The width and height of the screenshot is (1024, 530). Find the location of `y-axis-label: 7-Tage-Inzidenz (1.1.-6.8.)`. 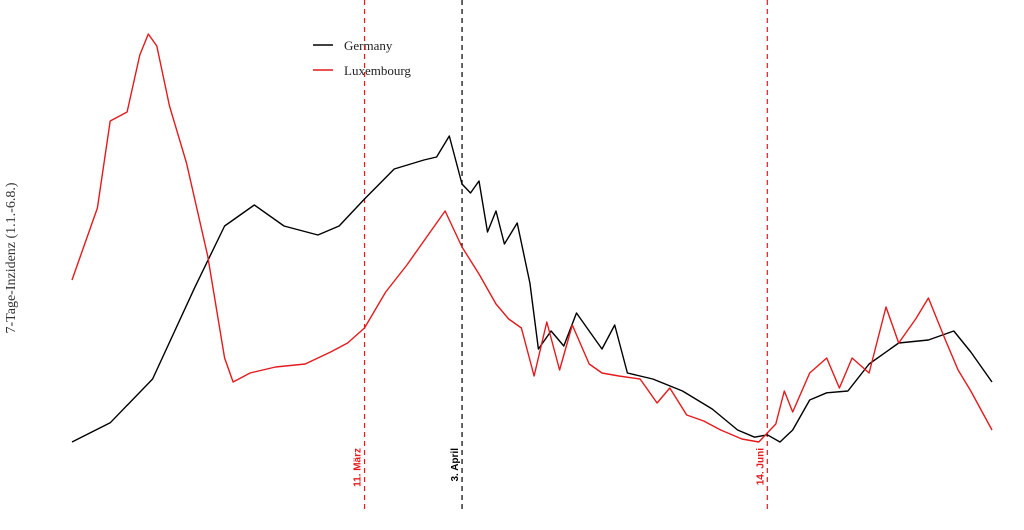

y-axis-label: 7-Tage-Inzidenz (1.1.-6.8.) is located at coordinates (11, 257).